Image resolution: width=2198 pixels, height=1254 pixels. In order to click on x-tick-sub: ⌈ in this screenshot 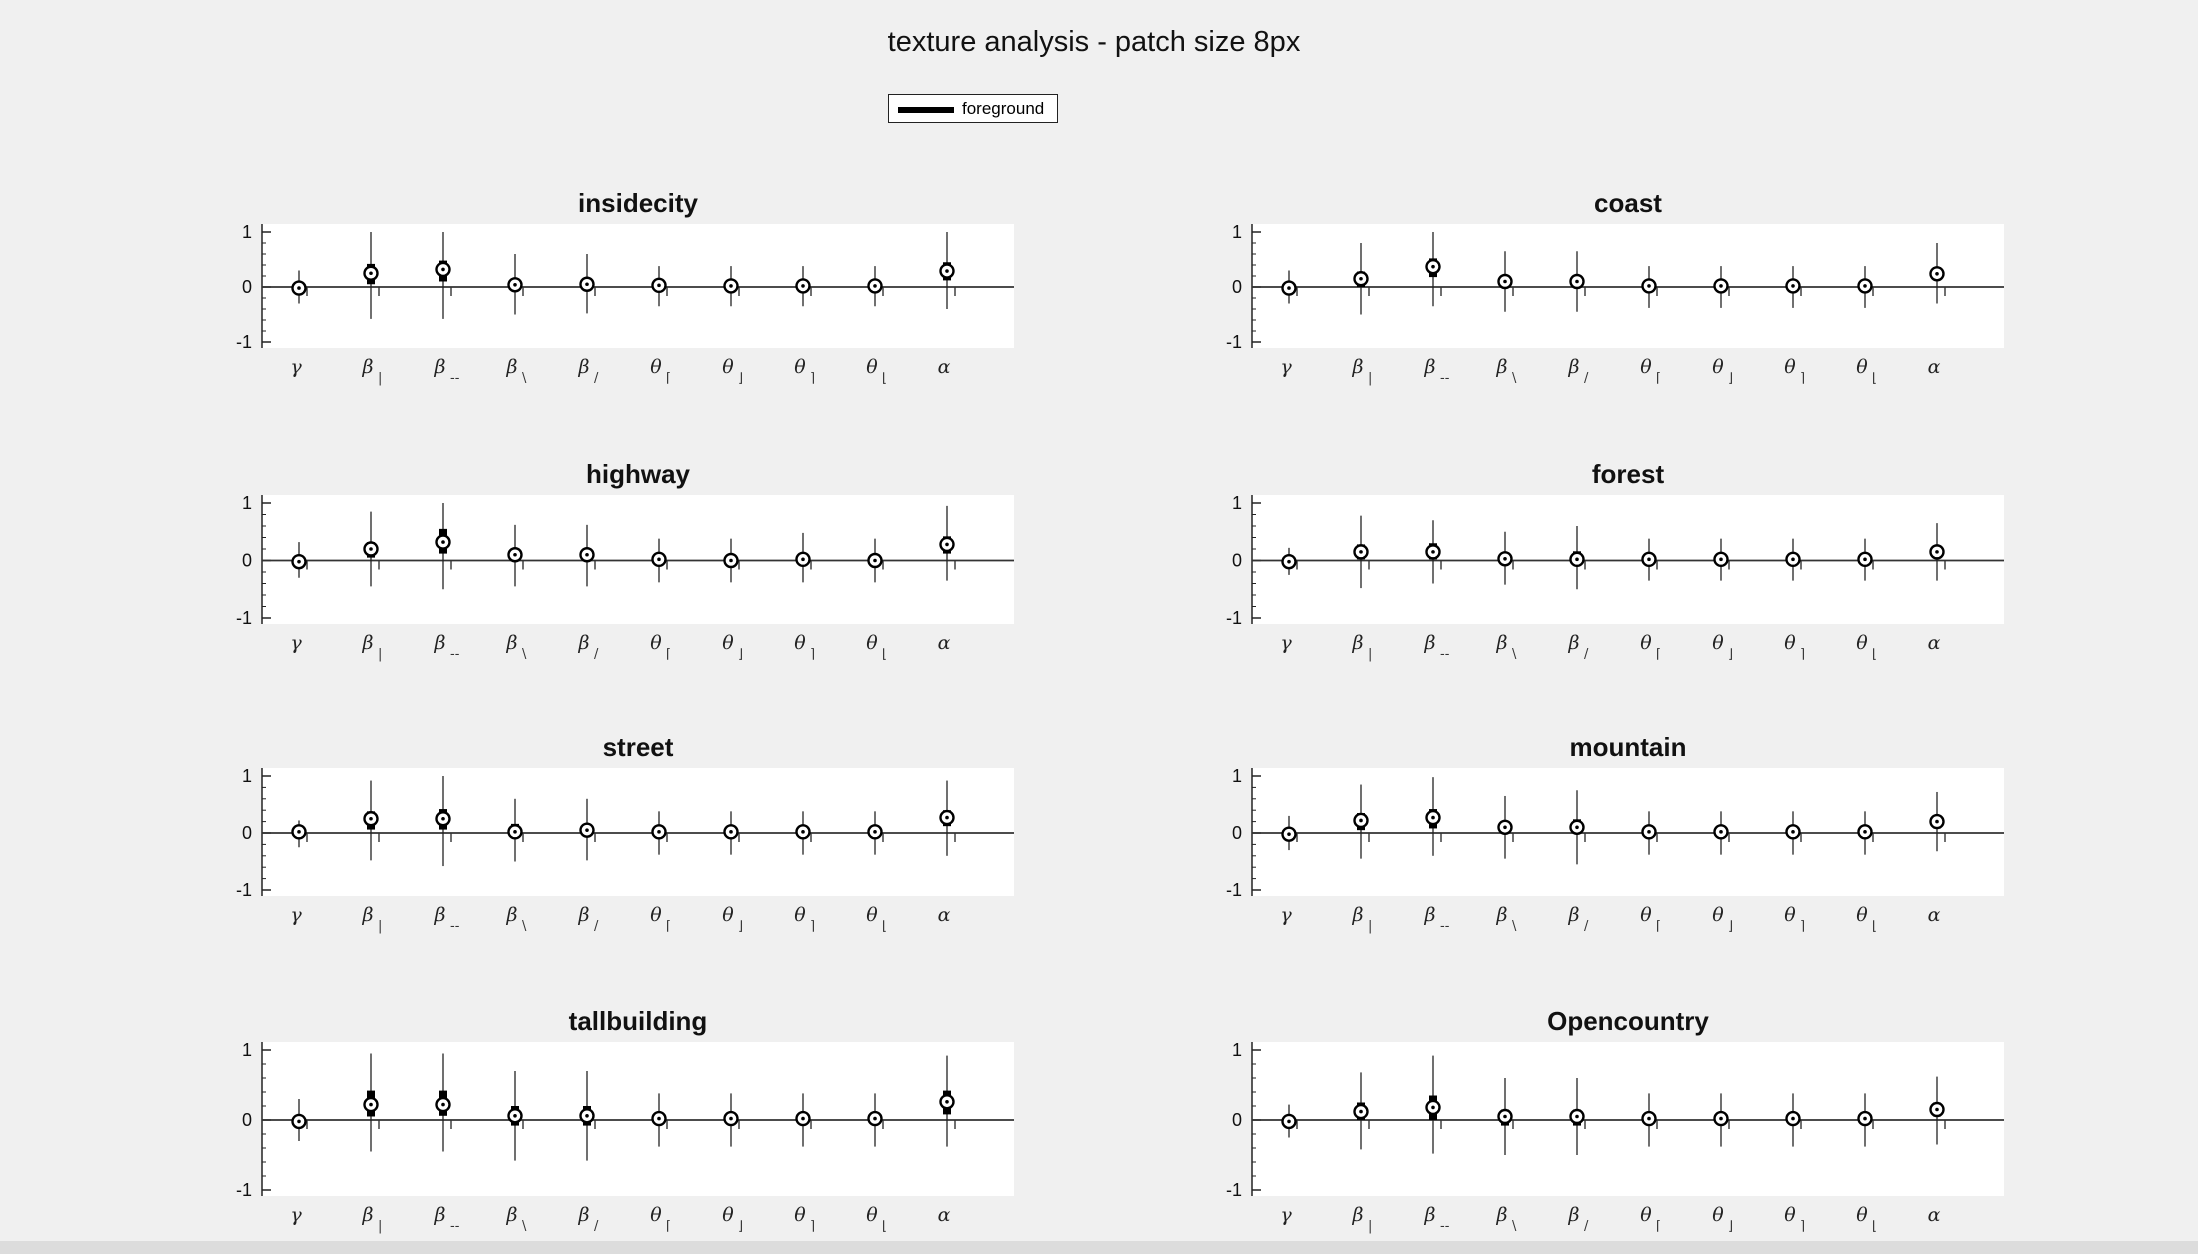, I will do `click(1658, 654)`.